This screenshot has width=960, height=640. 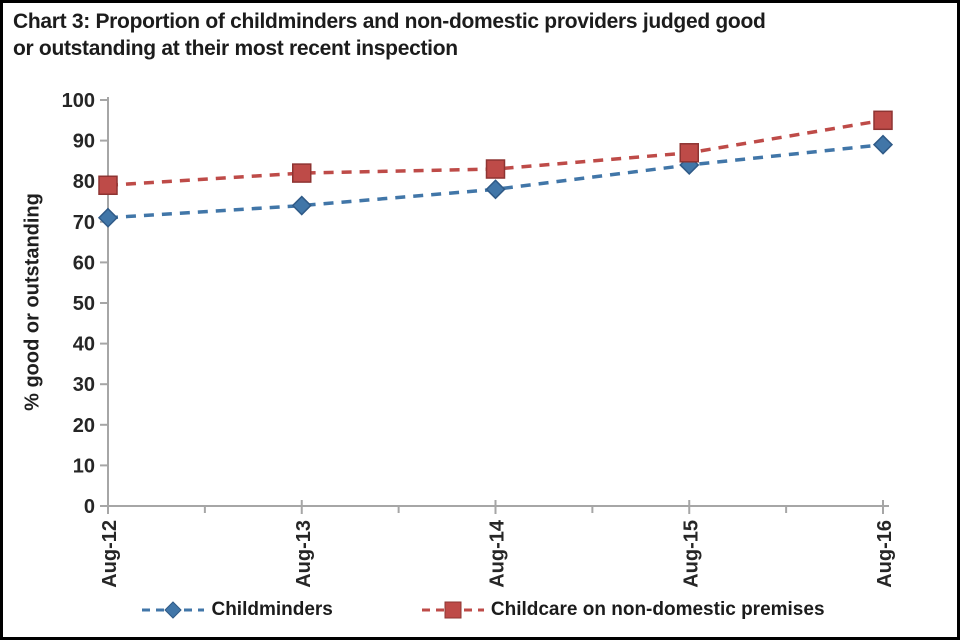 I want to click on svg-text: 10, so click(x=84, y=466).